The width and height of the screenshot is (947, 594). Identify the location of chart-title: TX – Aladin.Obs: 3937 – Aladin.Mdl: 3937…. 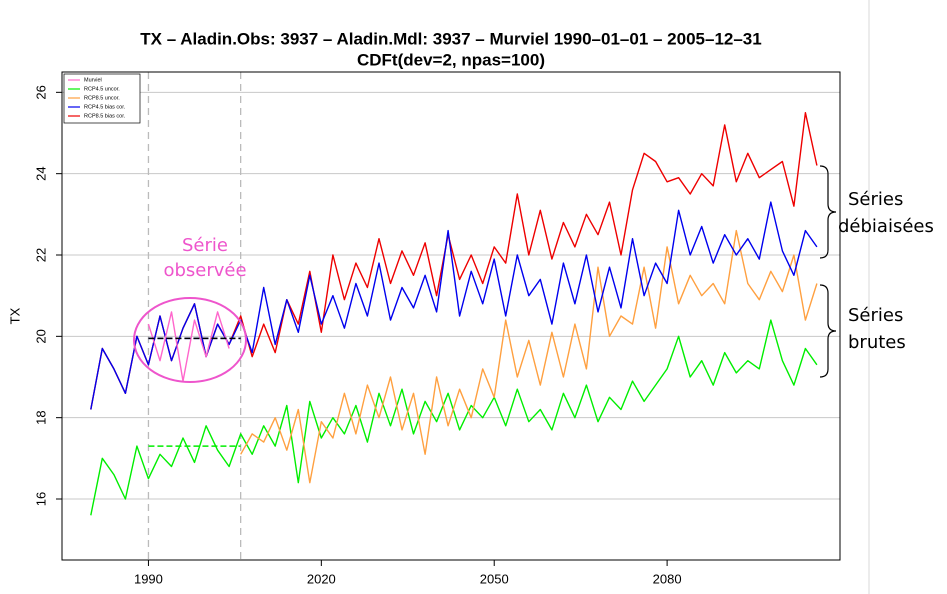
(450, 38).